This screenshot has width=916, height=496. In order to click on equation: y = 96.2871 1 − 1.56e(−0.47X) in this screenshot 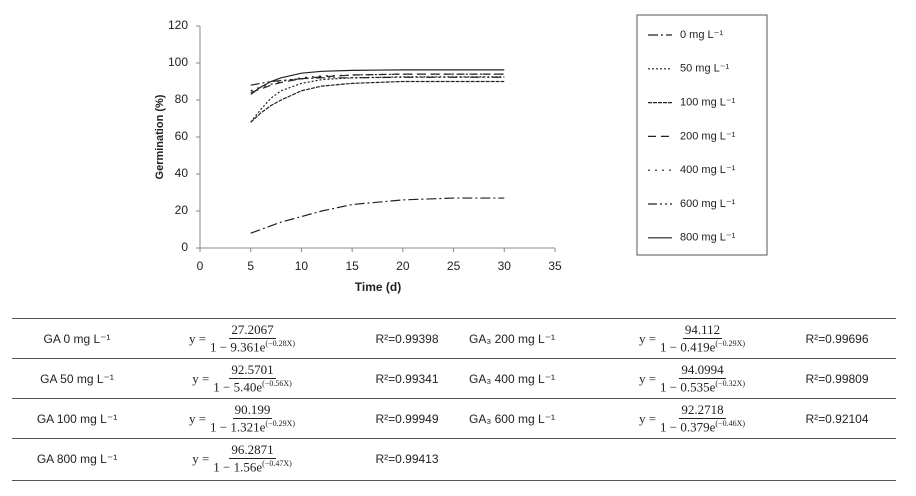, I will do `click(242, 459)`.